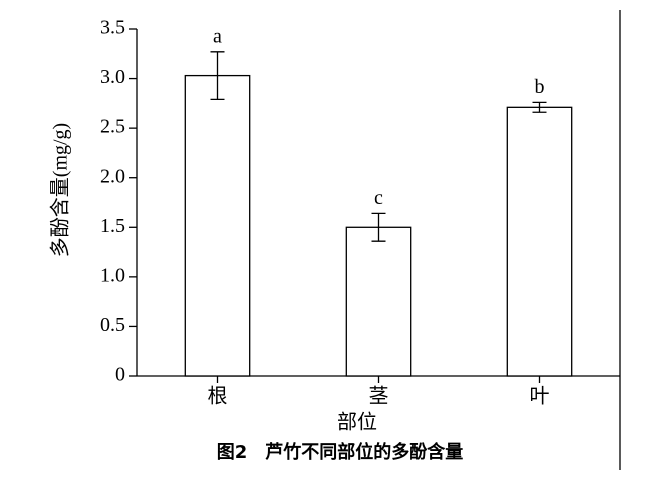  What do you see at coordinates (120, 375) in the screenshot?
I see `y-tick-label: 0` at bounding box center [120, 375].